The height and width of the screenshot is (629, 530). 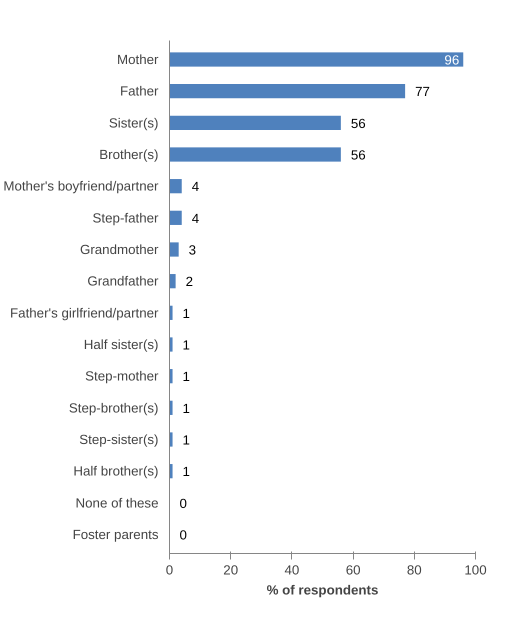 What do you see at coordinates (120, 249) in the screenshot?
I see `y-tick-label: Grandmother` at bounding box center [120, 249].